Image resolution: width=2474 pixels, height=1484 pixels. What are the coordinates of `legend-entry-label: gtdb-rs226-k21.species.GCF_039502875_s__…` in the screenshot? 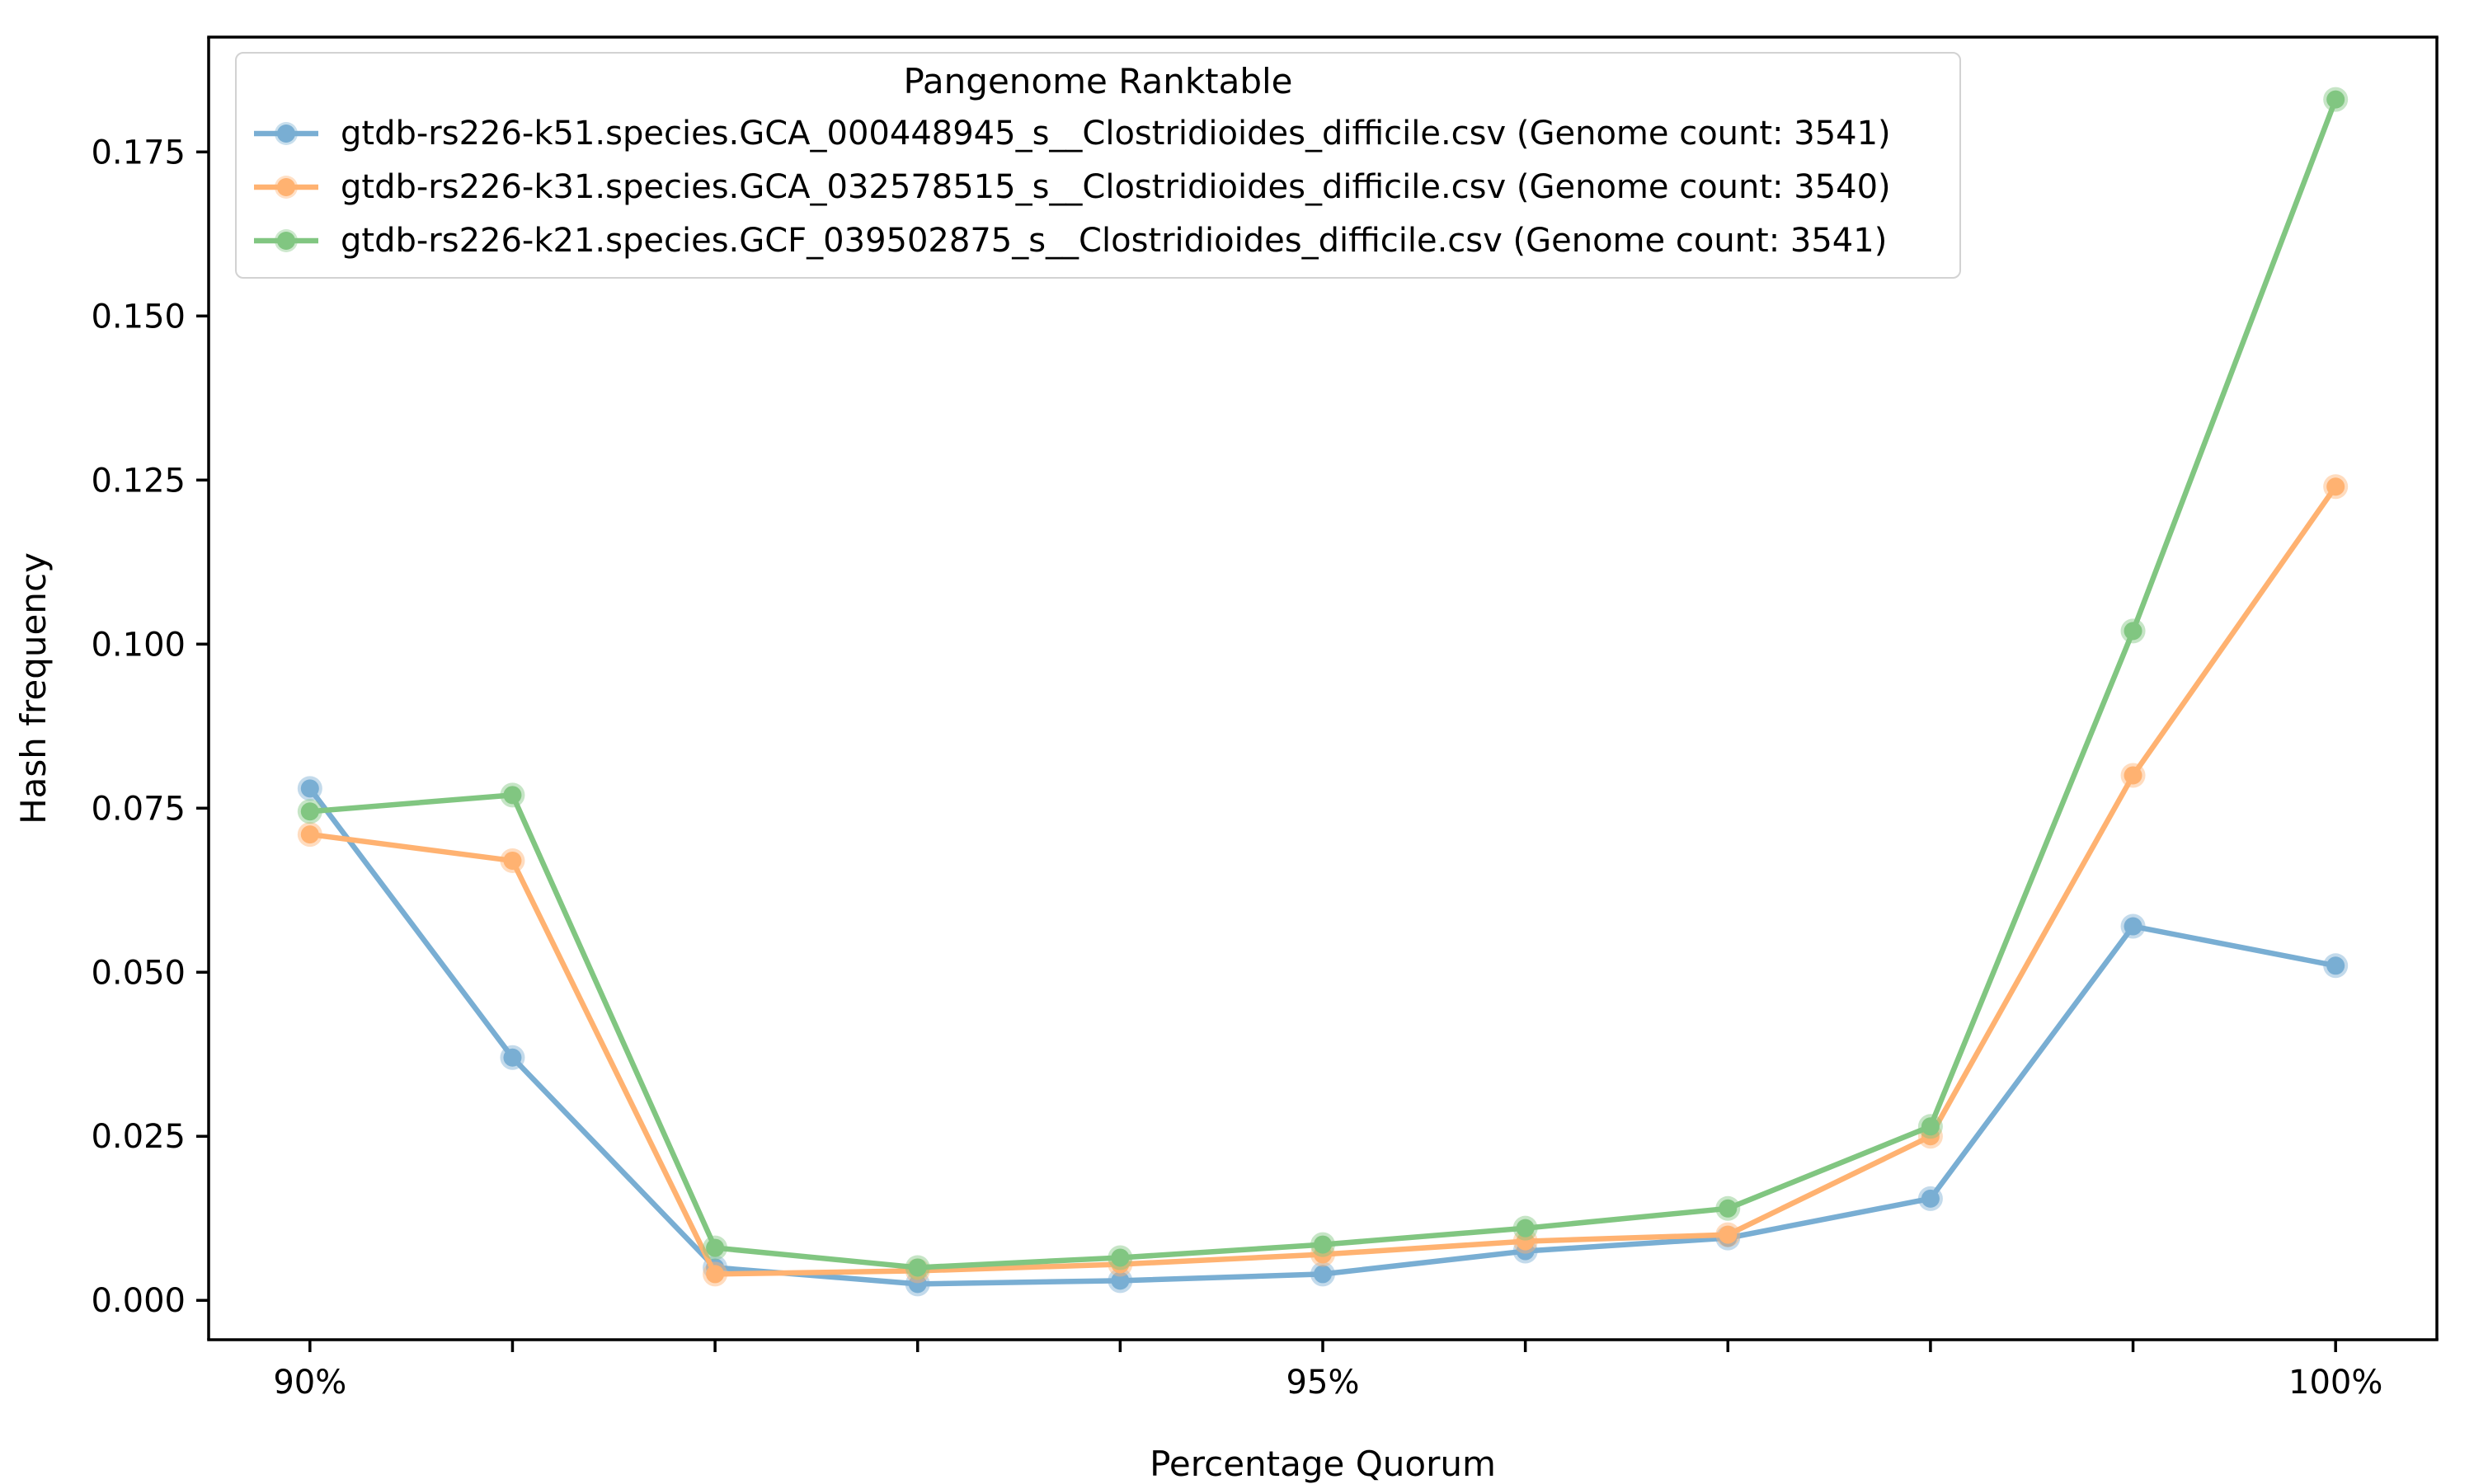 It's located at (1114, 240).